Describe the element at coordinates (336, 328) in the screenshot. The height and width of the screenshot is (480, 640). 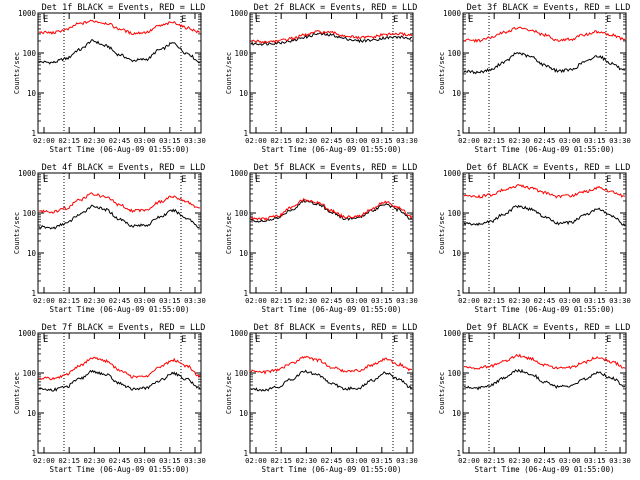
I see `chart-title: Det 8f BLACK = Events, RED = LLD` at that location.